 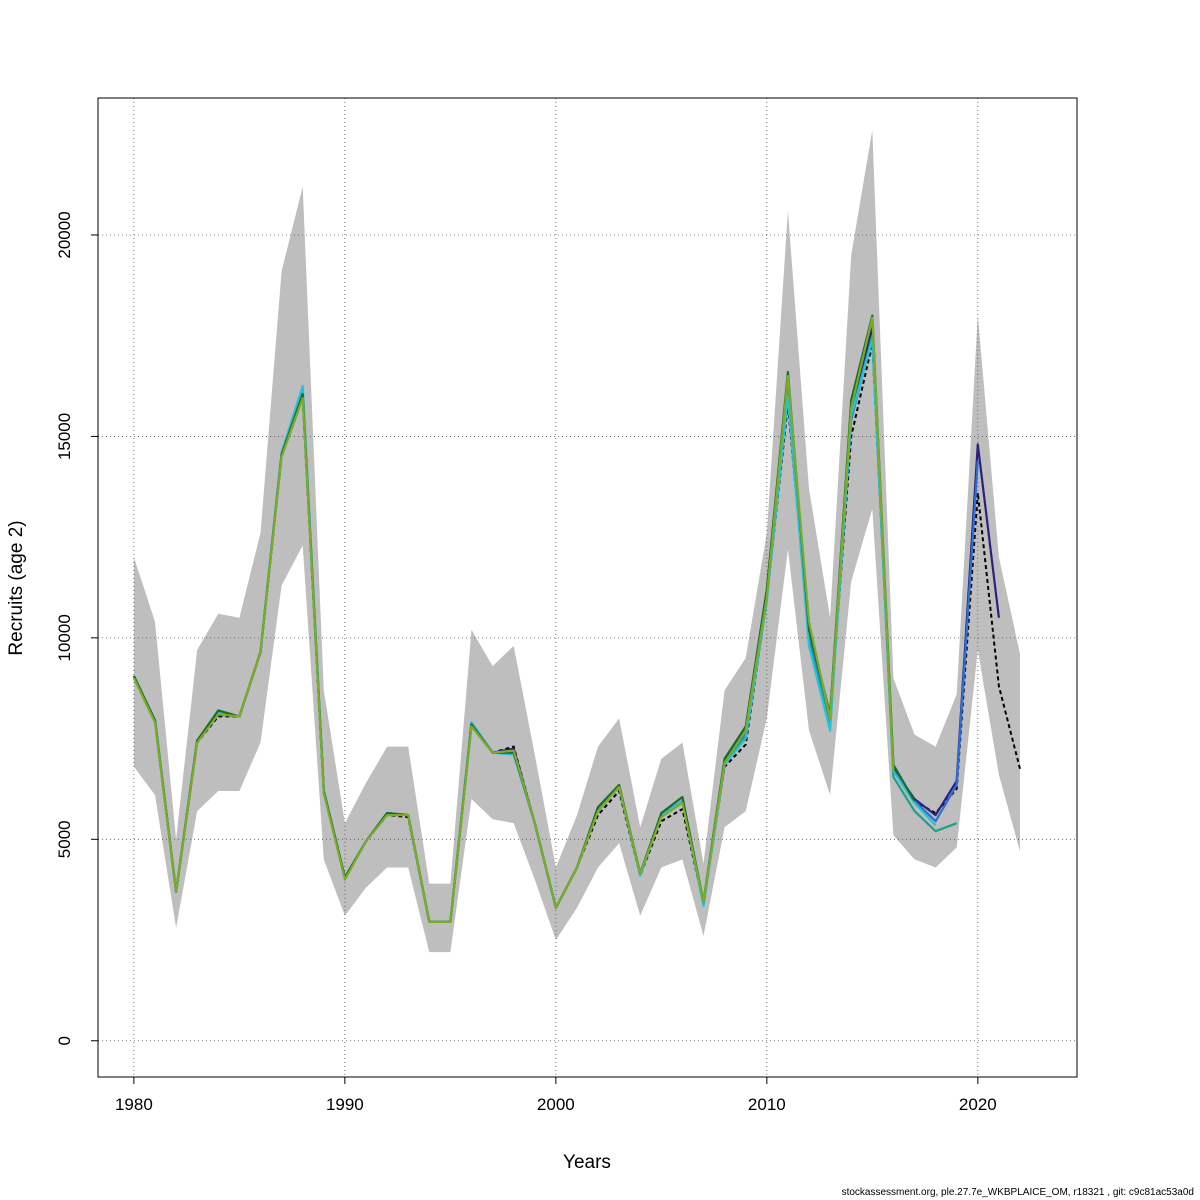 What do you see at coordinates (345, 1104) in the screenshot?
I see `x-tick-label: 1990` at bounding box center [345, 1104].